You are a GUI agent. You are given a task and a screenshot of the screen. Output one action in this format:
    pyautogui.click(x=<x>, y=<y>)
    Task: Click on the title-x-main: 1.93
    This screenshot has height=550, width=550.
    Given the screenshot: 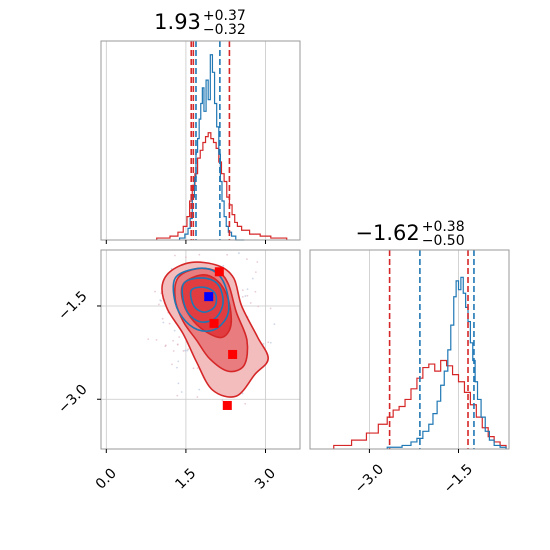 What is the action you would take?
    pyautogui.click(x=177, y=22)
    